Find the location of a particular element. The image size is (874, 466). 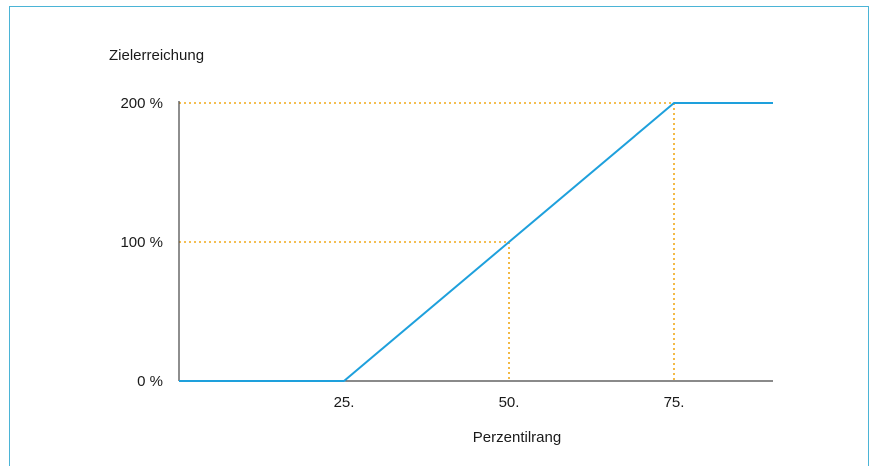

x-tick-label: 50. is located at coordinates (509, 402).